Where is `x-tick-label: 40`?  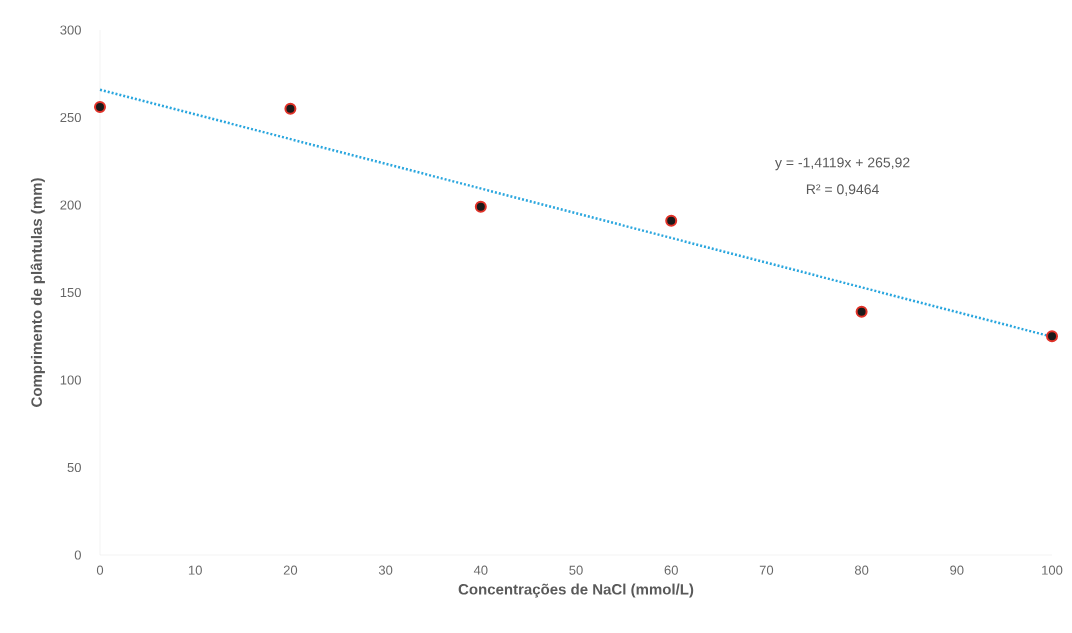 x-tick-label: 40 is located at coordinates (480, 570).